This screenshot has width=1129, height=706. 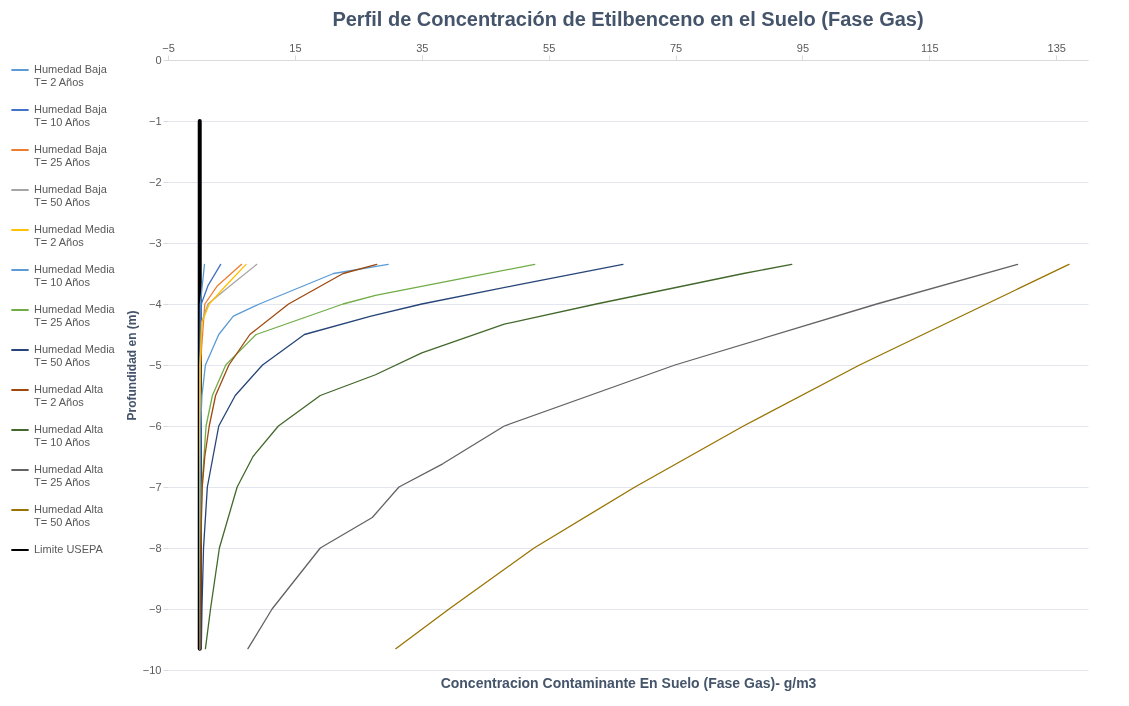 I want to click on x-tick-label: 75, so click(x=676, y=47).